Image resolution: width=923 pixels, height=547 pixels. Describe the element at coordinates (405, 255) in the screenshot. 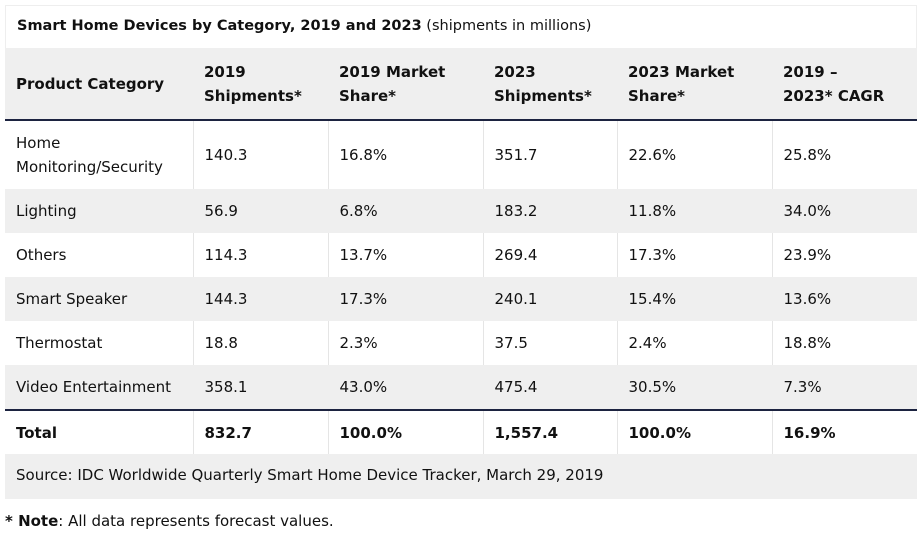

I see `table-cell: 13.7%` at that location.